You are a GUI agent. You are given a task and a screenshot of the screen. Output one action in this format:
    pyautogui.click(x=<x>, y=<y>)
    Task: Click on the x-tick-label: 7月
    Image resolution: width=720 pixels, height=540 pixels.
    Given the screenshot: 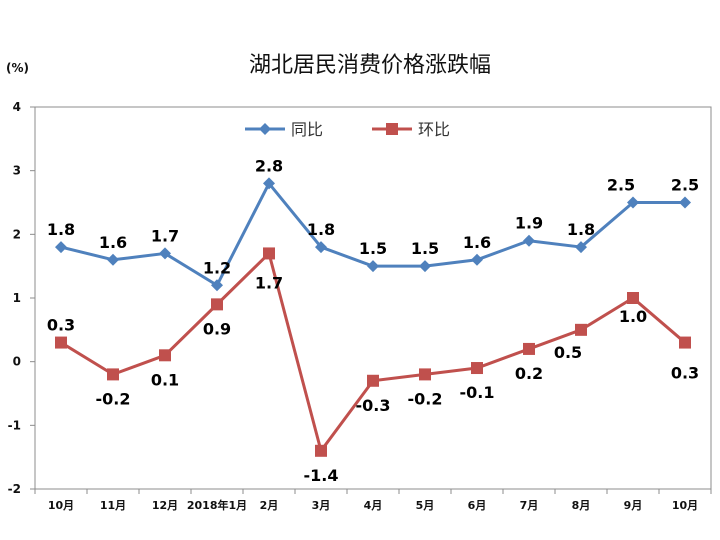 What is the action you would take?
    pyautogui.click(x=529, y=505)
    